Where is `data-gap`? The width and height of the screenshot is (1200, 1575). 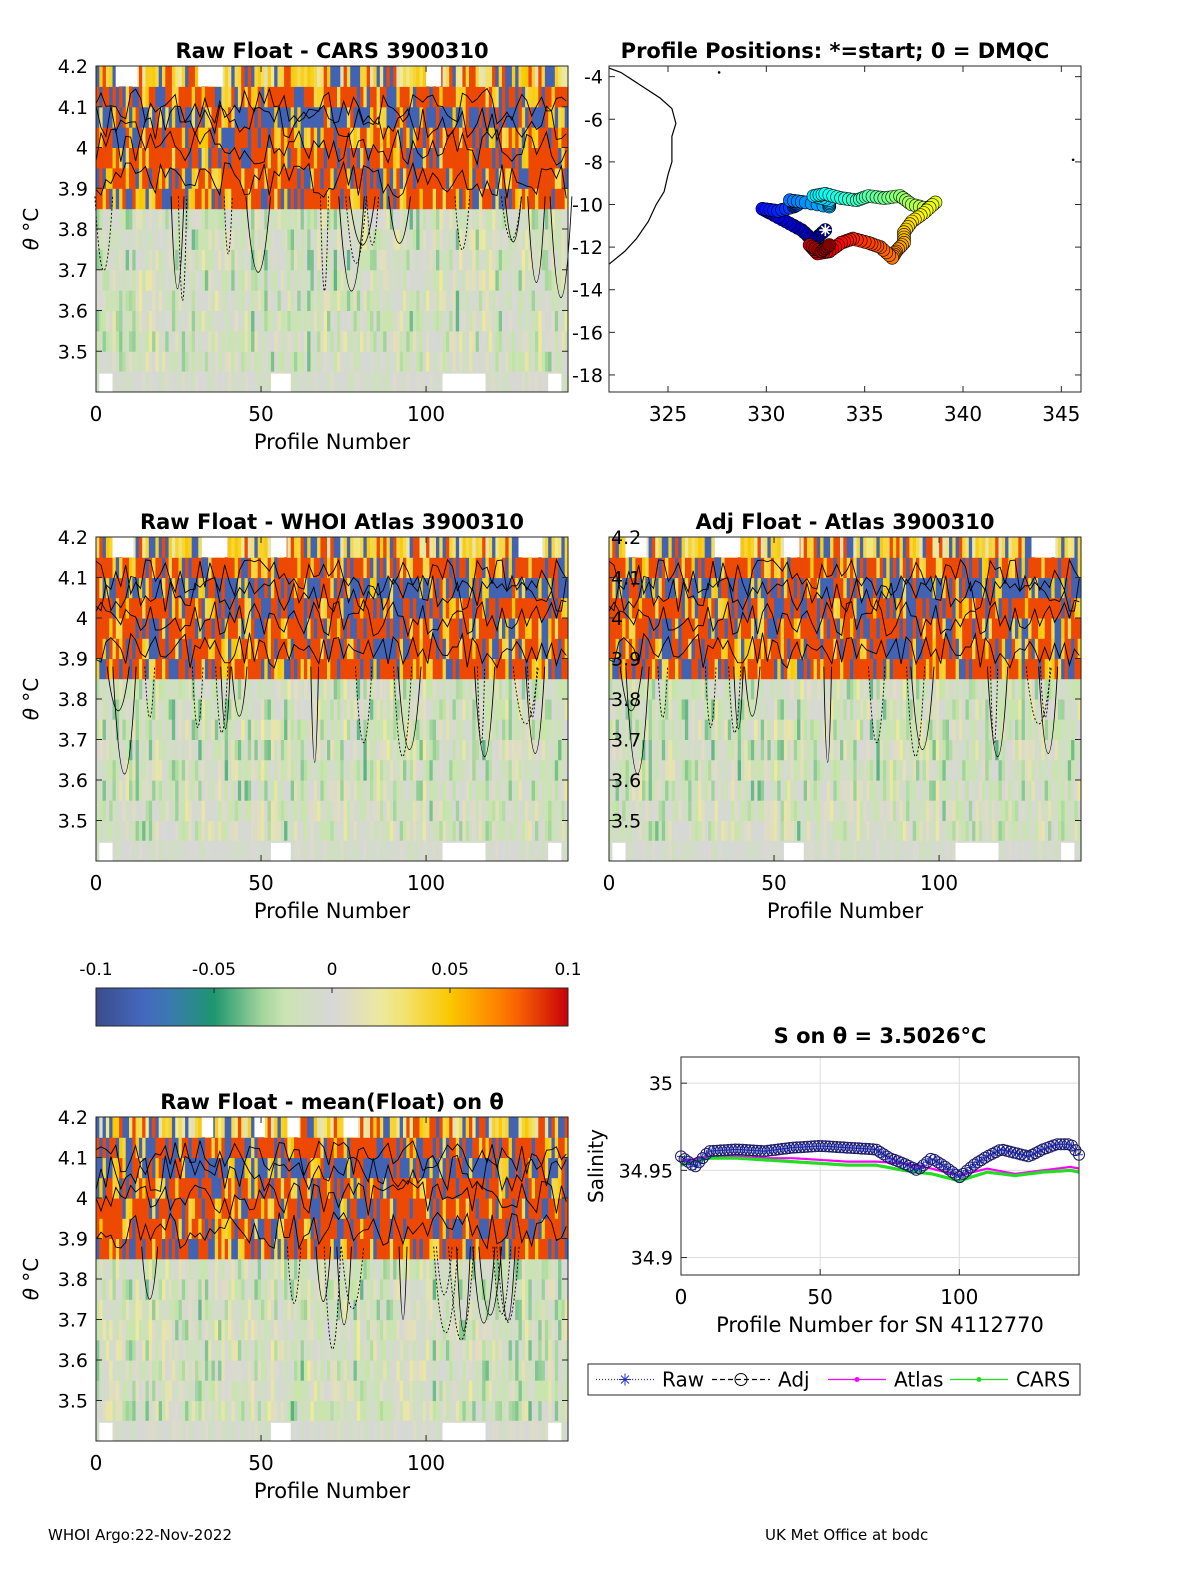
data-gap is located at coordinates (278, 547).